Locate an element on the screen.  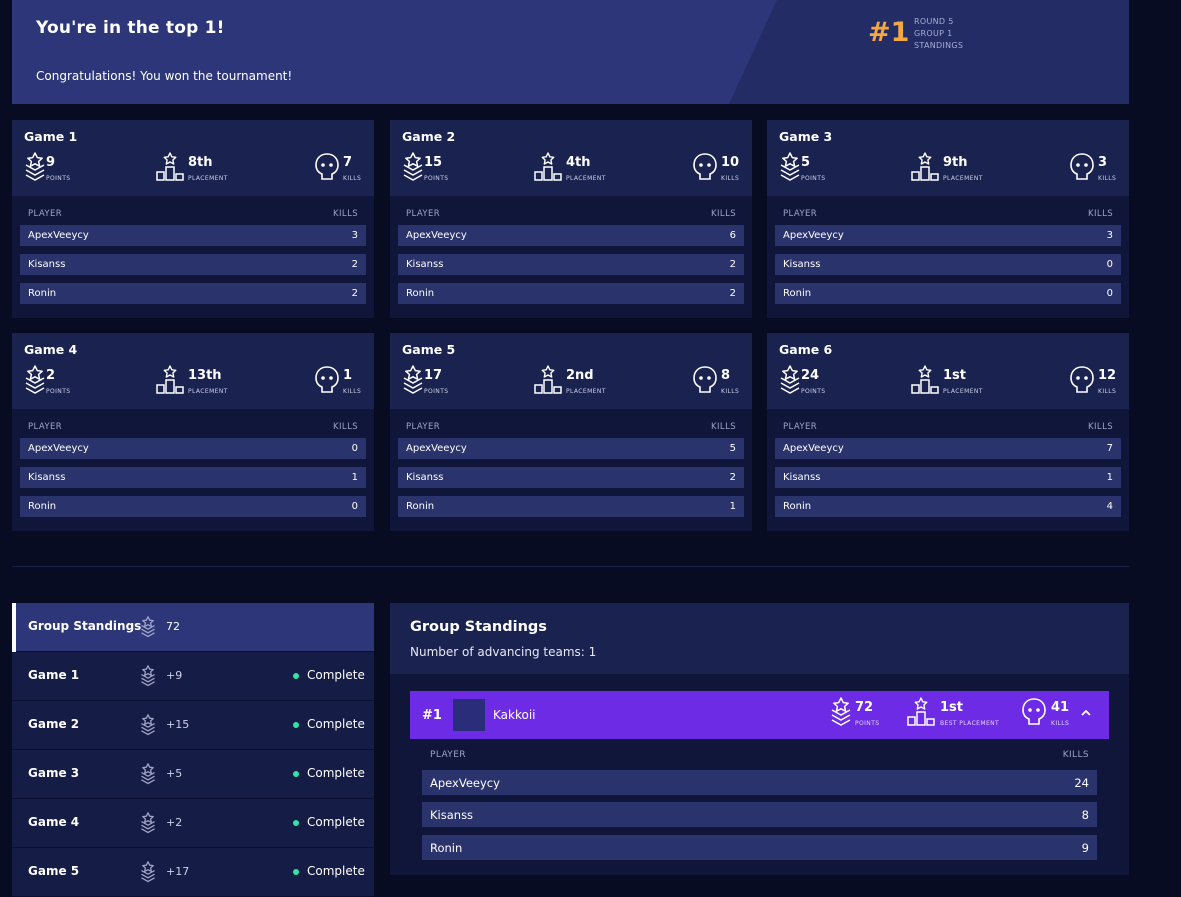
nav-item-points: +5 is located at coordinates (174, 773).